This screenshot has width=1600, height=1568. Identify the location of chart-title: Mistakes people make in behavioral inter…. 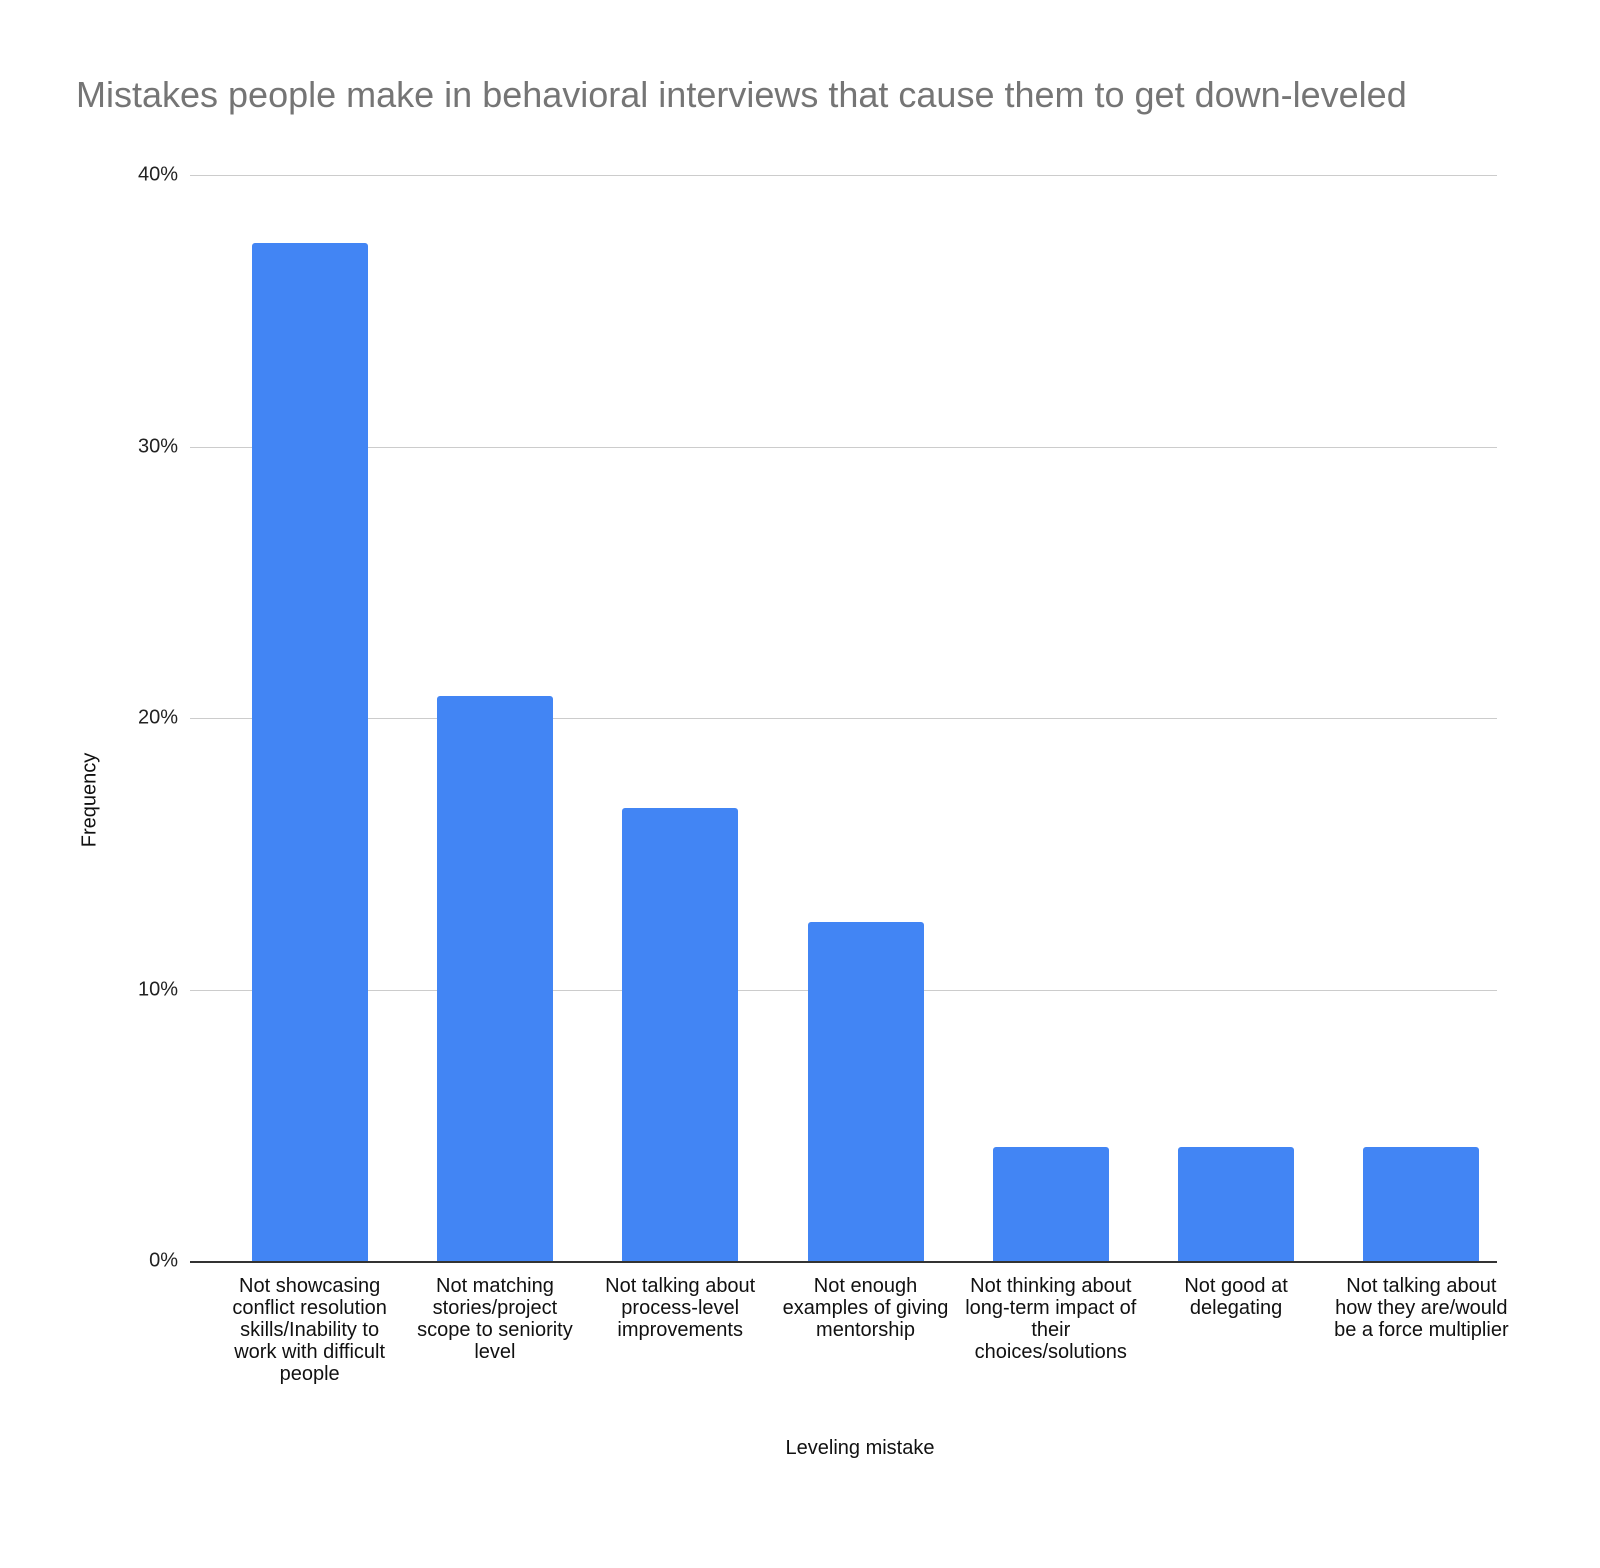
(741, 94).